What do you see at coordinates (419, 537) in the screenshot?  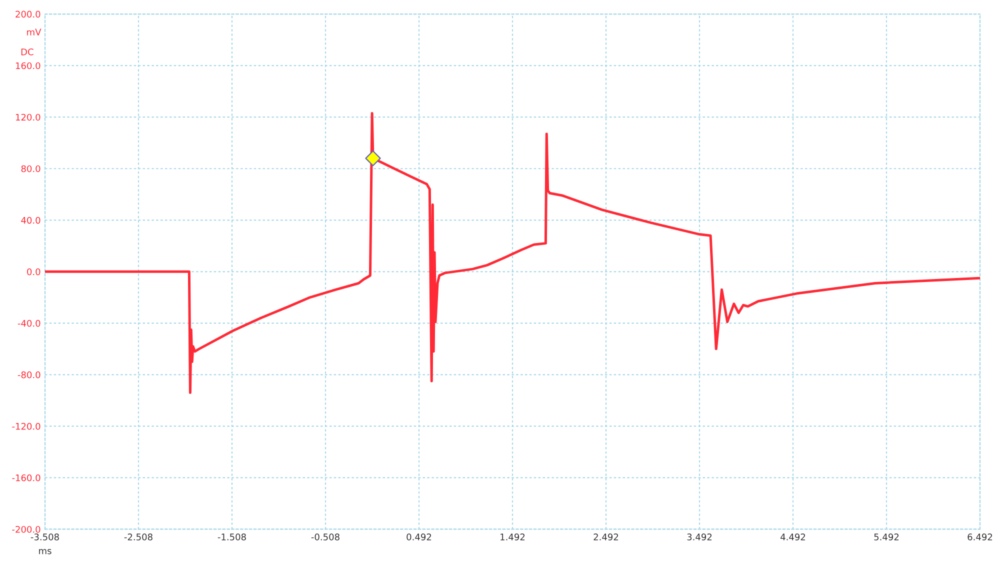 I see `x-tick-label: 0.492` at bounding box center [419, 537].